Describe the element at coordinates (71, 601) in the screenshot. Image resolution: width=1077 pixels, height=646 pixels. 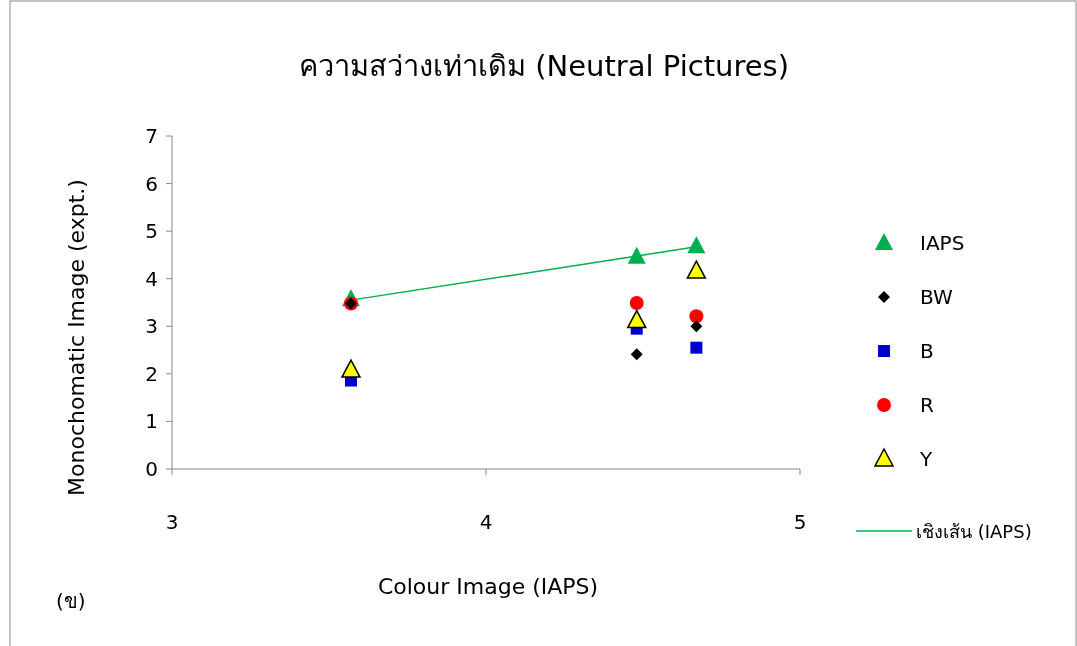
I see `text: (ข)` at that location.